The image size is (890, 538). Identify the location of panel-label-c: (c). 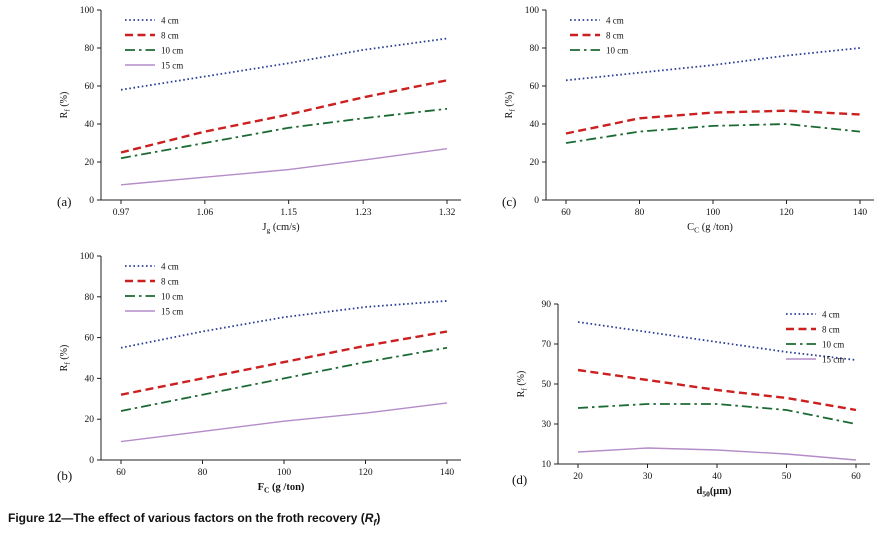
(509, 201).